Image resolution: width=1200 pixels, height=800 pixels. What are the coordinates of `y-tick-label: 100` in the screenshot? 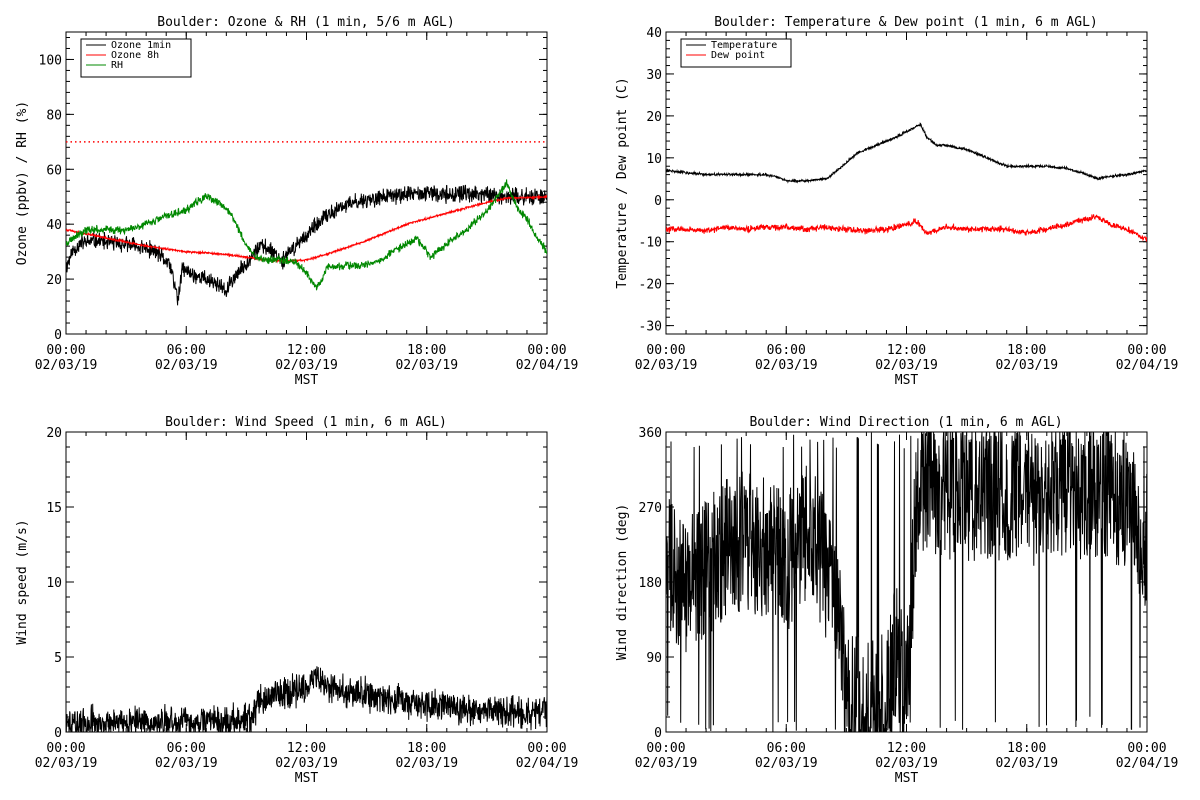 It's located at (50, 60).